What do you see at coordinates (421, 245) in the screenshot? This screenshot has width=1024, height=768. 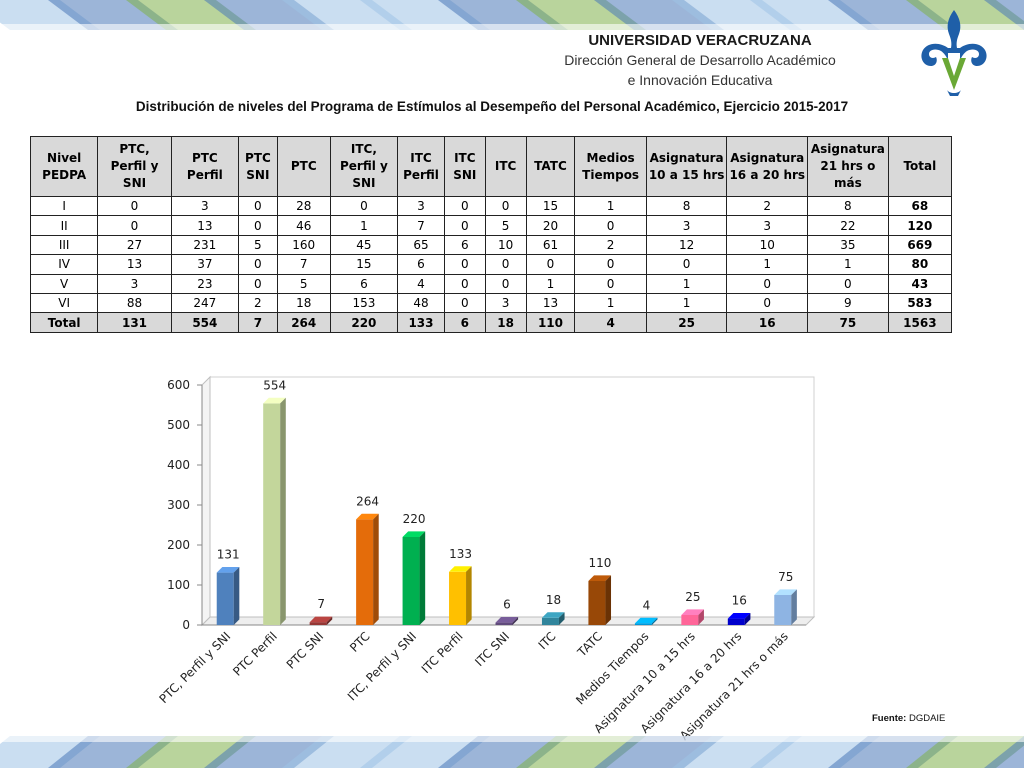 I see `table-cell: 65` at bounding box center [421, 245].